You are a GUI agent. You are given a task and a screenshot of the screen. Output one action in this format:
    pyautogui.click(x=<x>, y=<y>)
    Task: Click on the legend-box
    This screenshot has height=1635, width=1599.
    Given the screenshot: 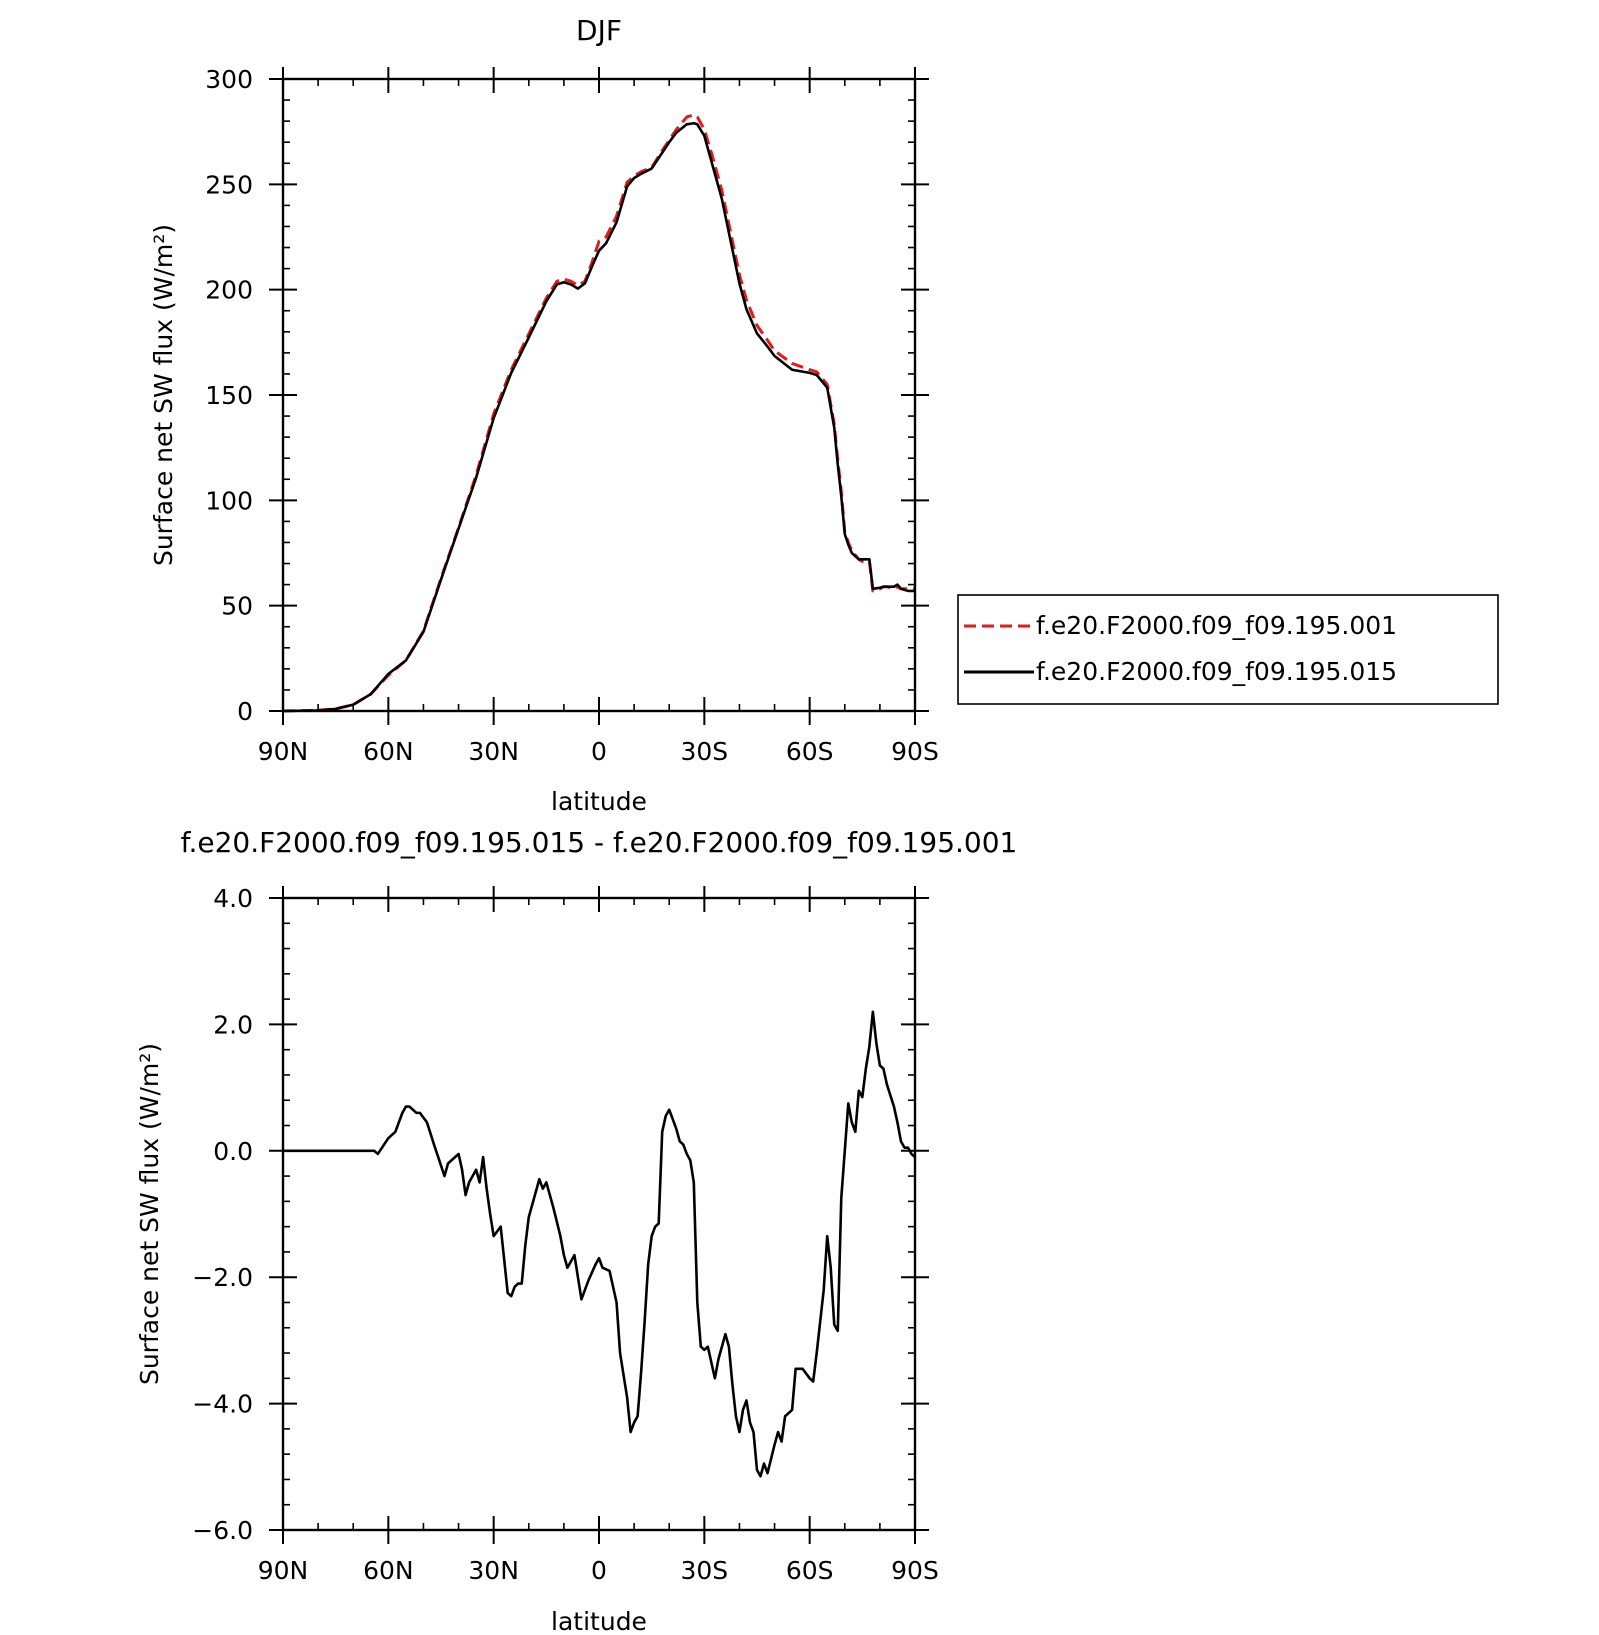 What is the action you would take?
    pyautogui.click(x=1228, y=649)
    